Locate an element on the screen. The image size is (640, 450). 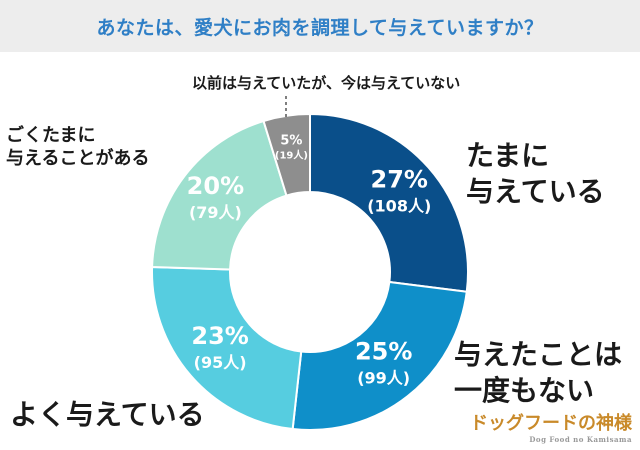
slice-count-0: (108人) is located at coordinates (399, 205).